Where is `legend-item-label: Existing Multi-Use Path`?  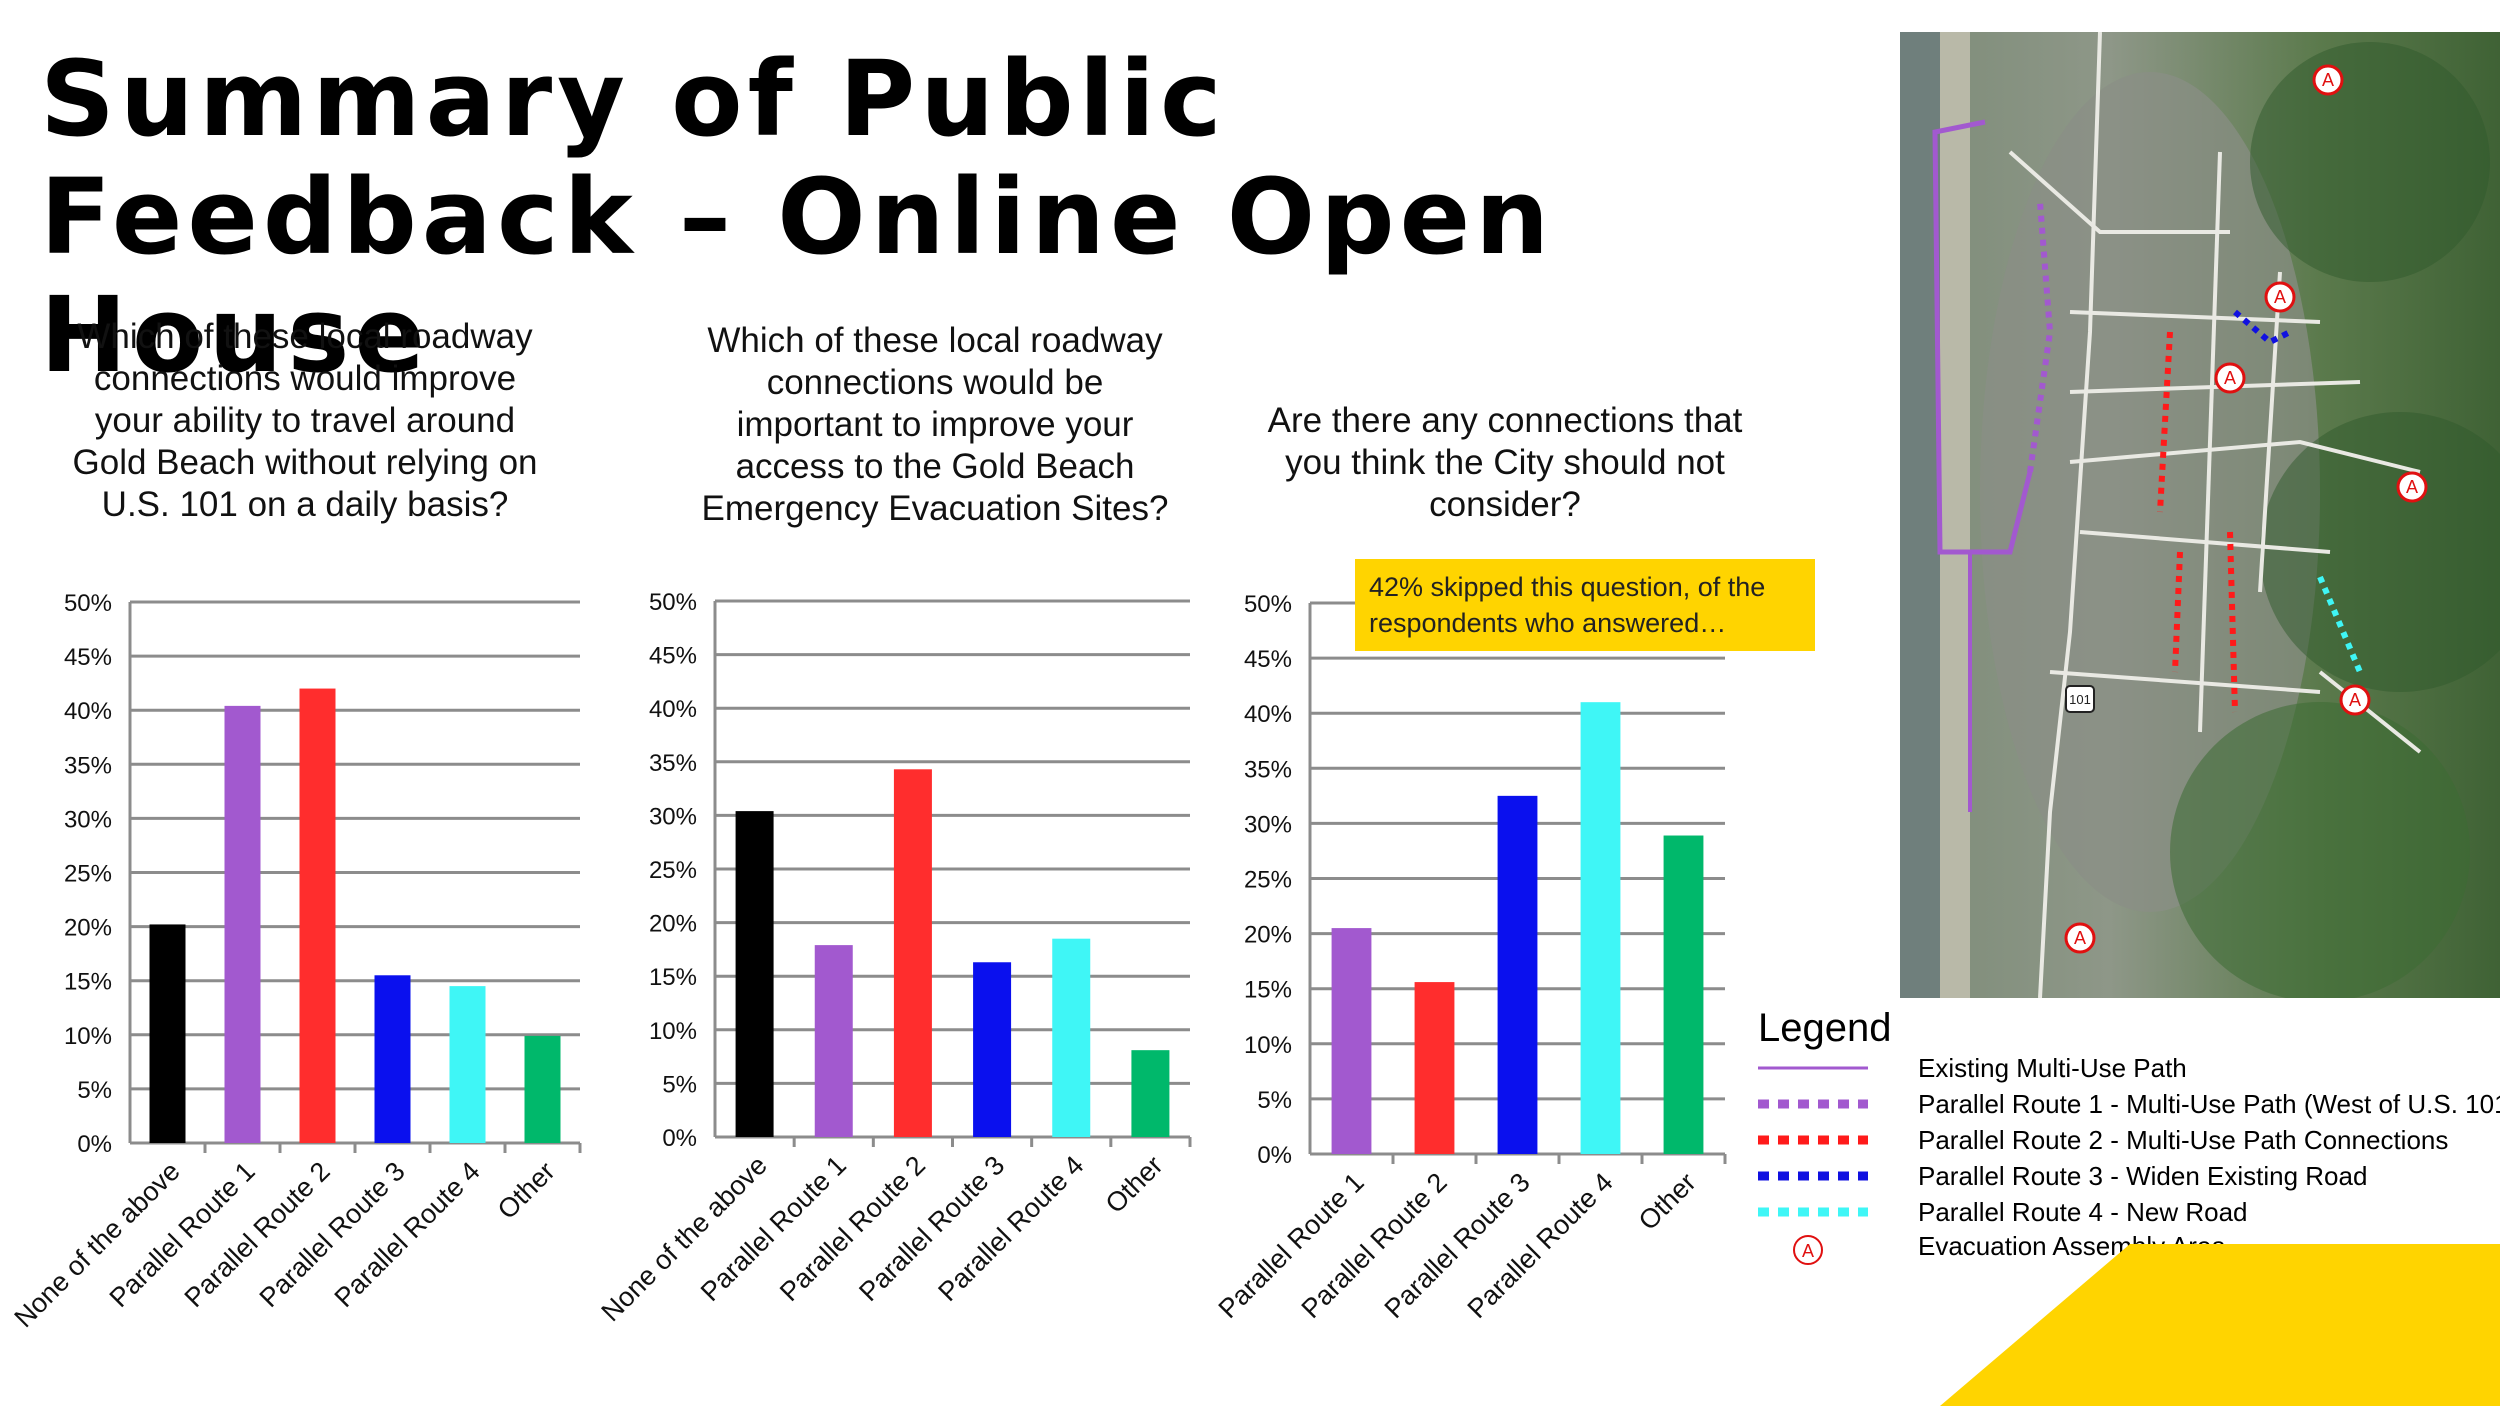
legend-item-label: Existing Multi-Use Path is located at coordinates (2052, 1068).